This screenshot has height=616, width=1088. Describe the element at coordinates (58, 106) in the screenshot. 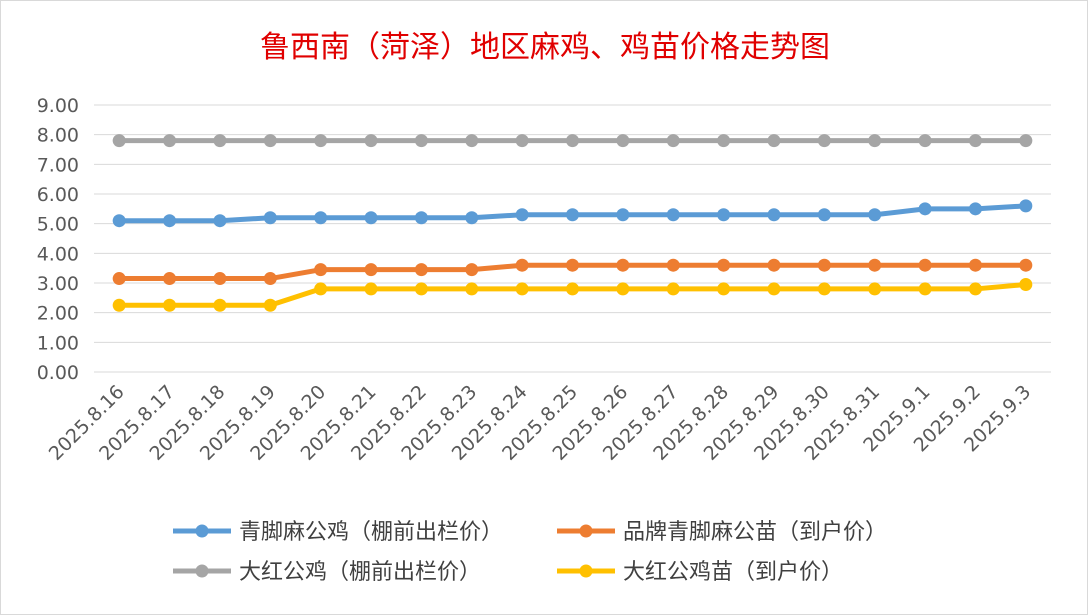

I see `y-tick-label: 9.00` at that location.